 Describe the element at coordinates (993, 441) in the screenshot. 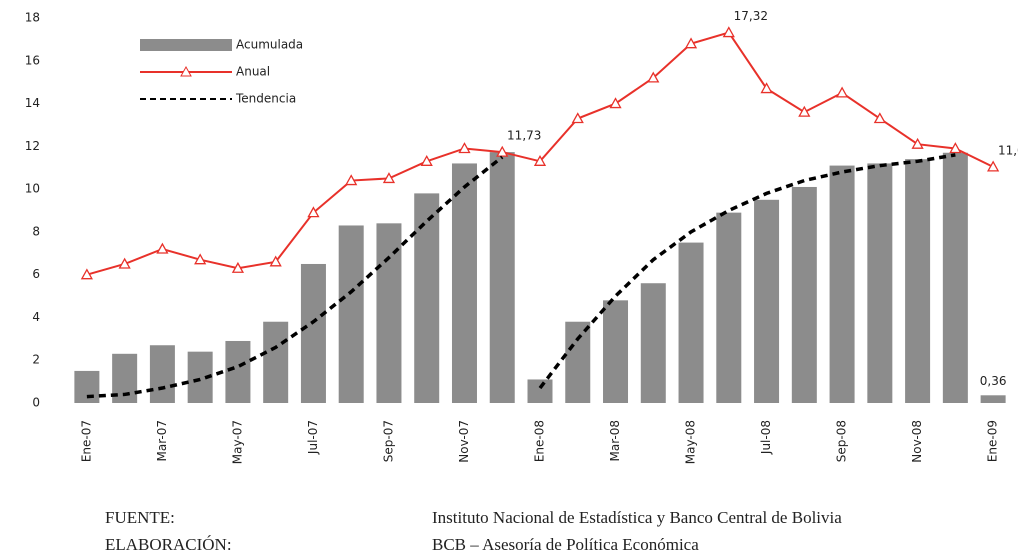

I see `x-tick-label: Ene-09` at that location.